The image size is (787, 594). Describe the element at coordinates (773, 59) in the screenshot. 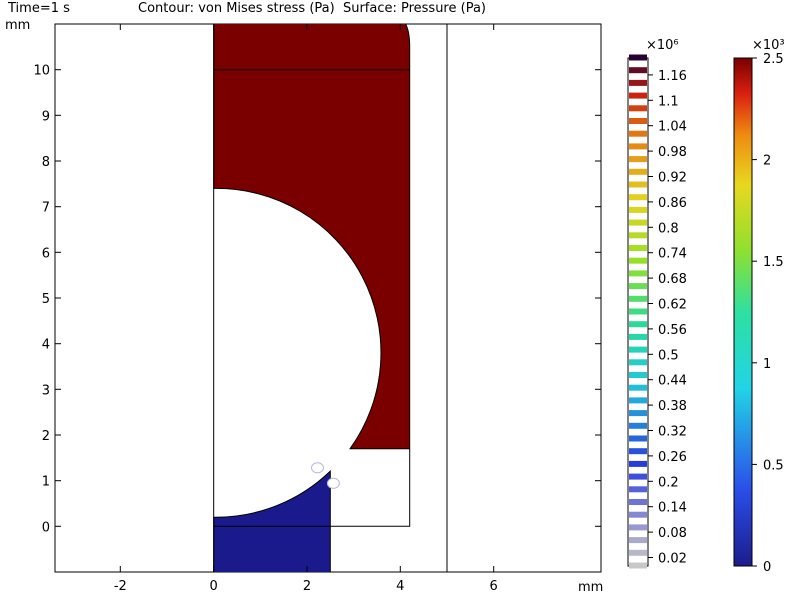

I see `surface-legend-label: 2.5` at that location.